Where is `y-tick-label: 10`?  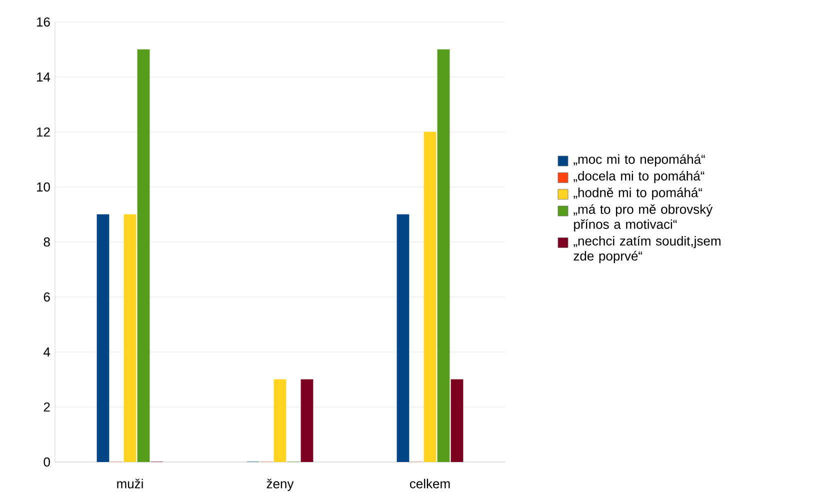 y-tick-label: 10 is located at coordinates (43, 187).